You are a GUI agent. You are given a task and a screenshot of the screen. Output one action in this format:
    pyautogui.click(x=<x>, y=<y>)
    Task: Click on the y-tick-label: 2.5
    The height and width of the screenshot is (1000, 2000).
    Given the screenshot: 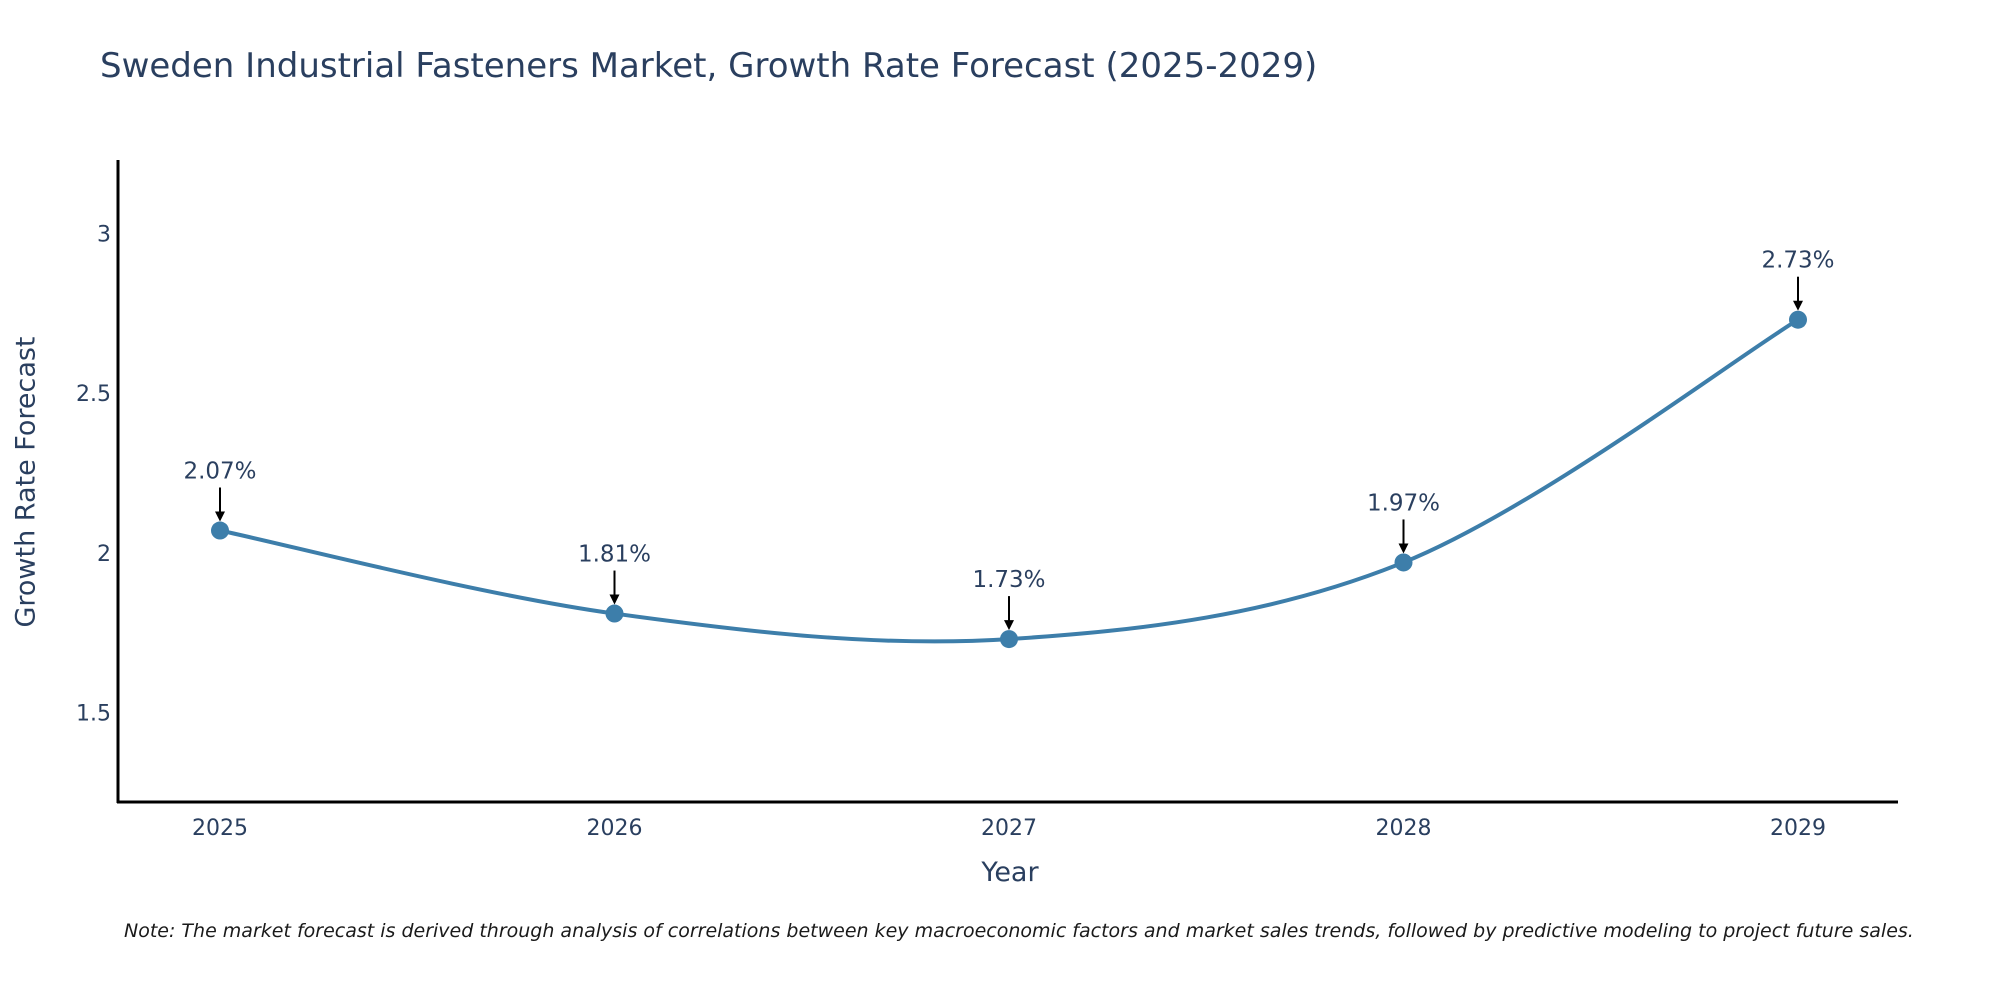 What is the action you would take?
    pyautogui.click(x=93, y=394)
    